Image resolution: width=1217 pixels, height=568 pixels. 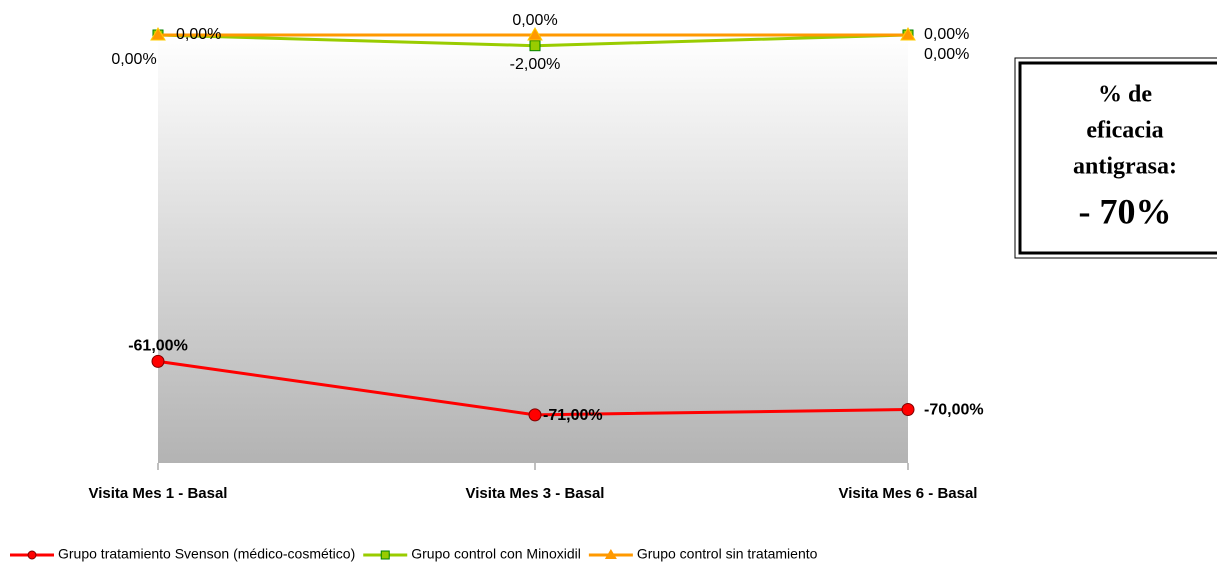 What do you see at coordinates (158, 346) in the screenshot?
I see `data-label: -61,00%` at bounding box center [158, 346].